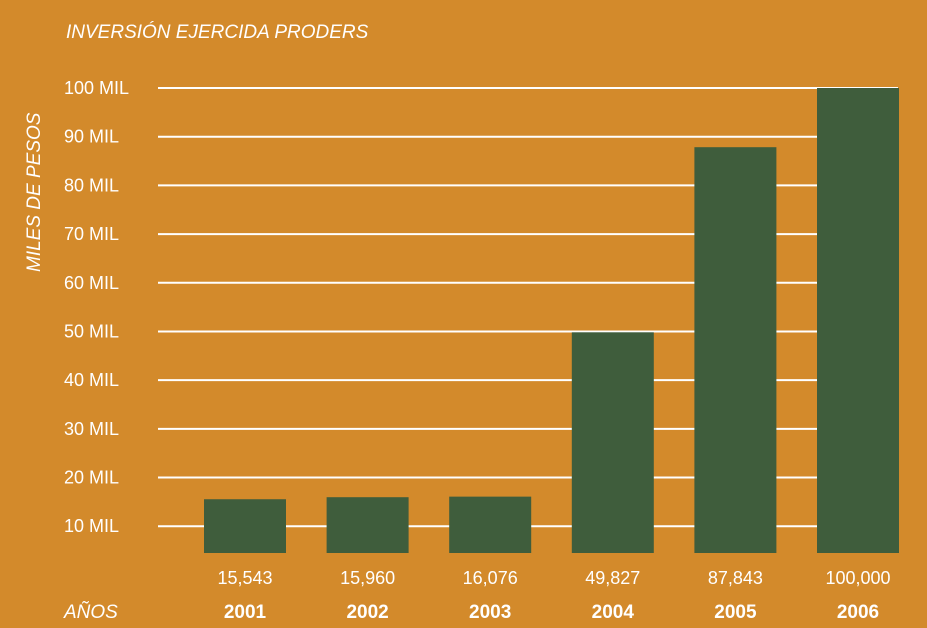  Describe the element at coordinates (735, 578) in the screenshot. I see `value-label-2005: 87,843` at that location.